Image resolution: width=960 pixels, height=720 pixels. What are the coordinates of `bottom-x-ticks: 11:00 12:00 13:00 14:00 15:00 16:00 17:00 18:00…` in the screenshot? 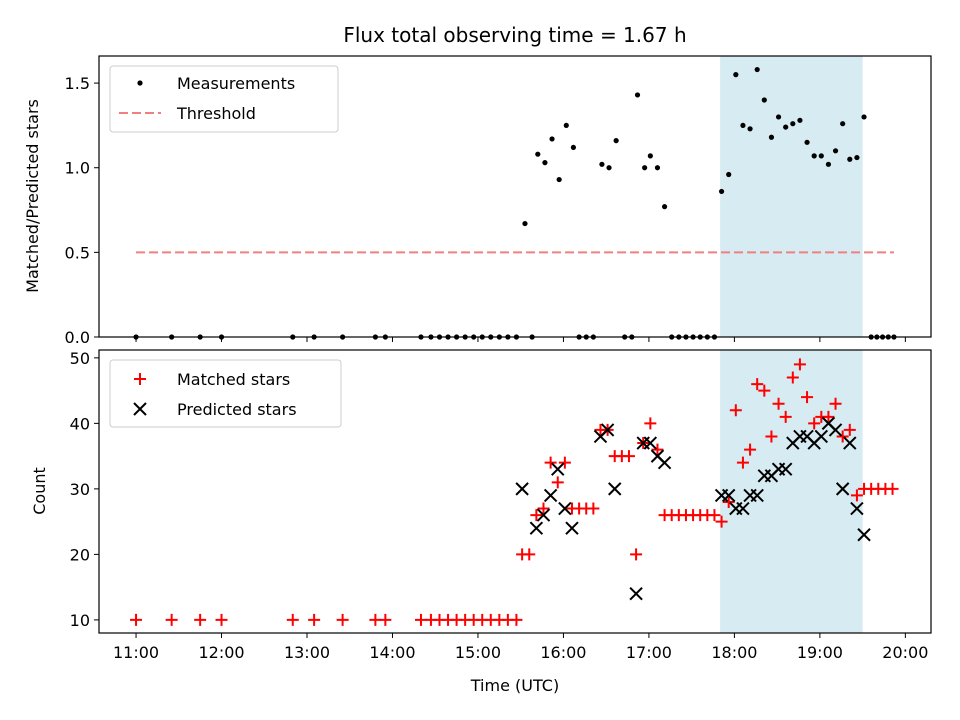 It's located at (520, 647).